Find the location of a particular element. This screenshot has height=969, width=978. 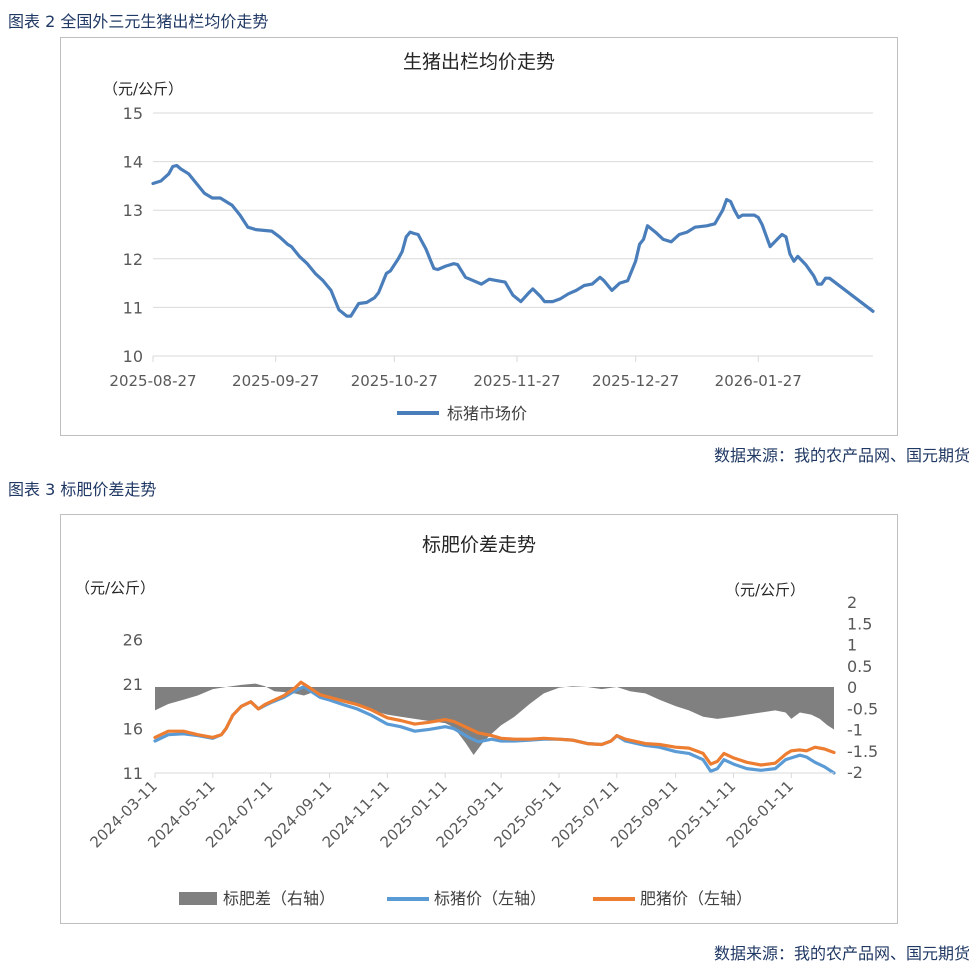

right-y-tick-label: 2 is located at coordinates (852, 602).